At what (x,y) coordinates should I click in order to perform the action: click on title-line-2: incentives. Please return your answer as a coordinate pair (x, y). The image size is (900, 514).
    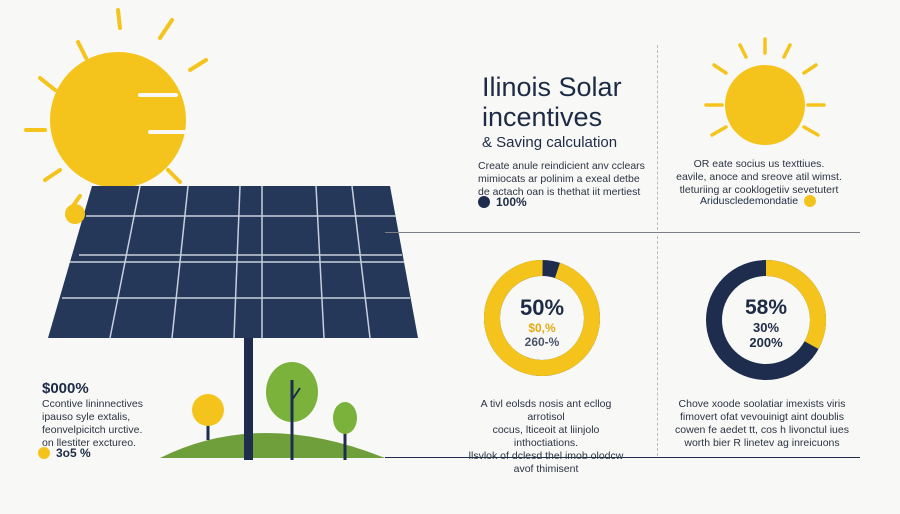
    Looking at the image, I should click on (542, 117).